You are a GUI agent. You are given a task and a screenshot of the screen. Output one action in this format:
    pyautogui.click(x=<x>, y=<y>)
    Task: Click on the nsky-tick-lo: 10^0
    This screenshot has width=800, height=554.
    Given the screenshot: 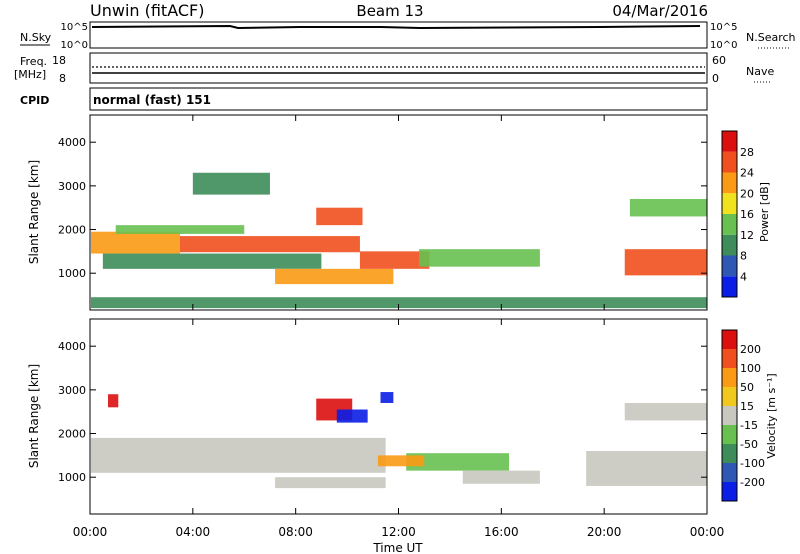 What is the action you would take?
    pyautogui.click(x=74, y=45)
    